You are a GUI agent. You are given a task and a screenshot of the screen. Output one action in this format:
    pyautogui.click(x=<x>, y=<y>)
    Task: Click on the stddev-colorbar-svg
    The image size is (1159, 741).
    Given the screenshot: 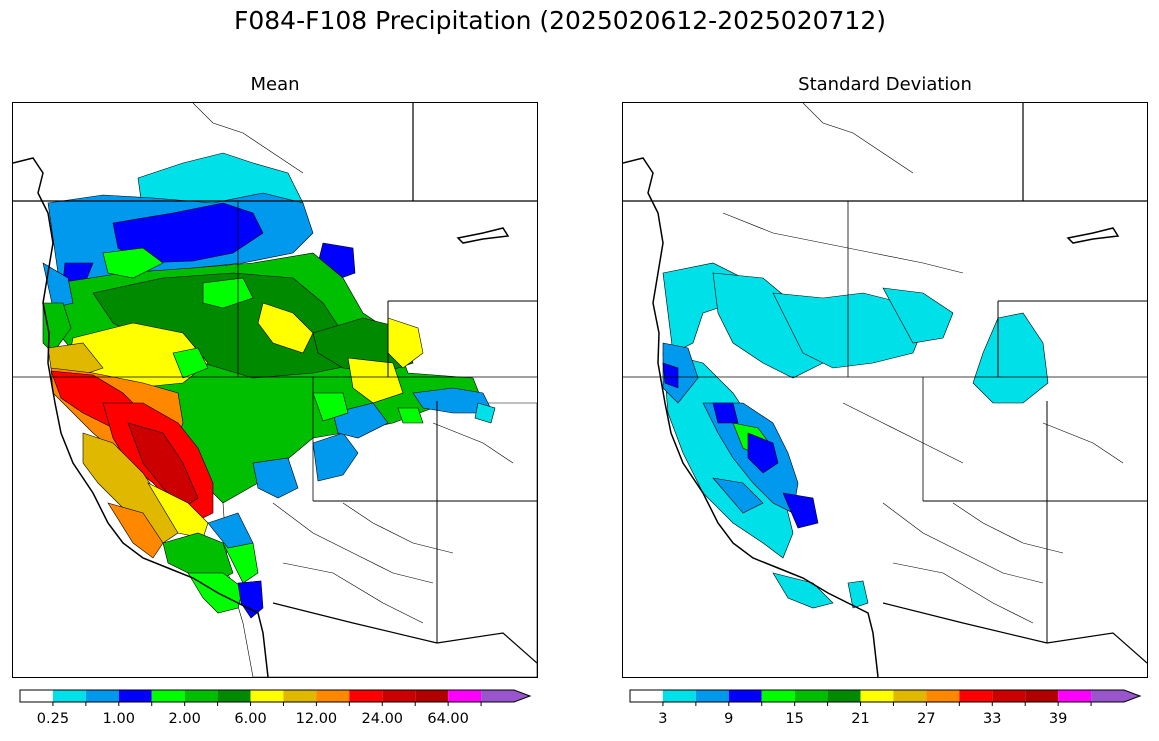 What is the action you would take?
    pyautogui.click(x=885, y=697)
    